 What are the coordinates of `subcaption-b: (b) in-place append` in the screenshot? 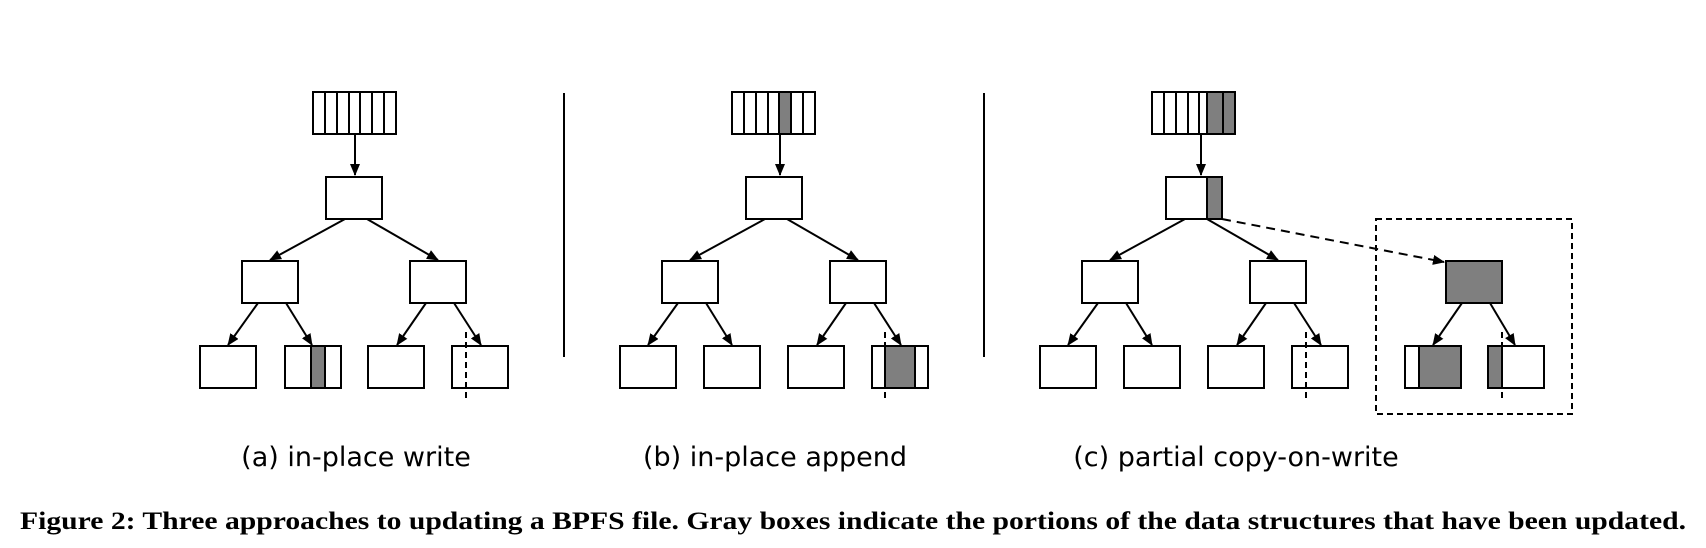 It's located at (775, 457).